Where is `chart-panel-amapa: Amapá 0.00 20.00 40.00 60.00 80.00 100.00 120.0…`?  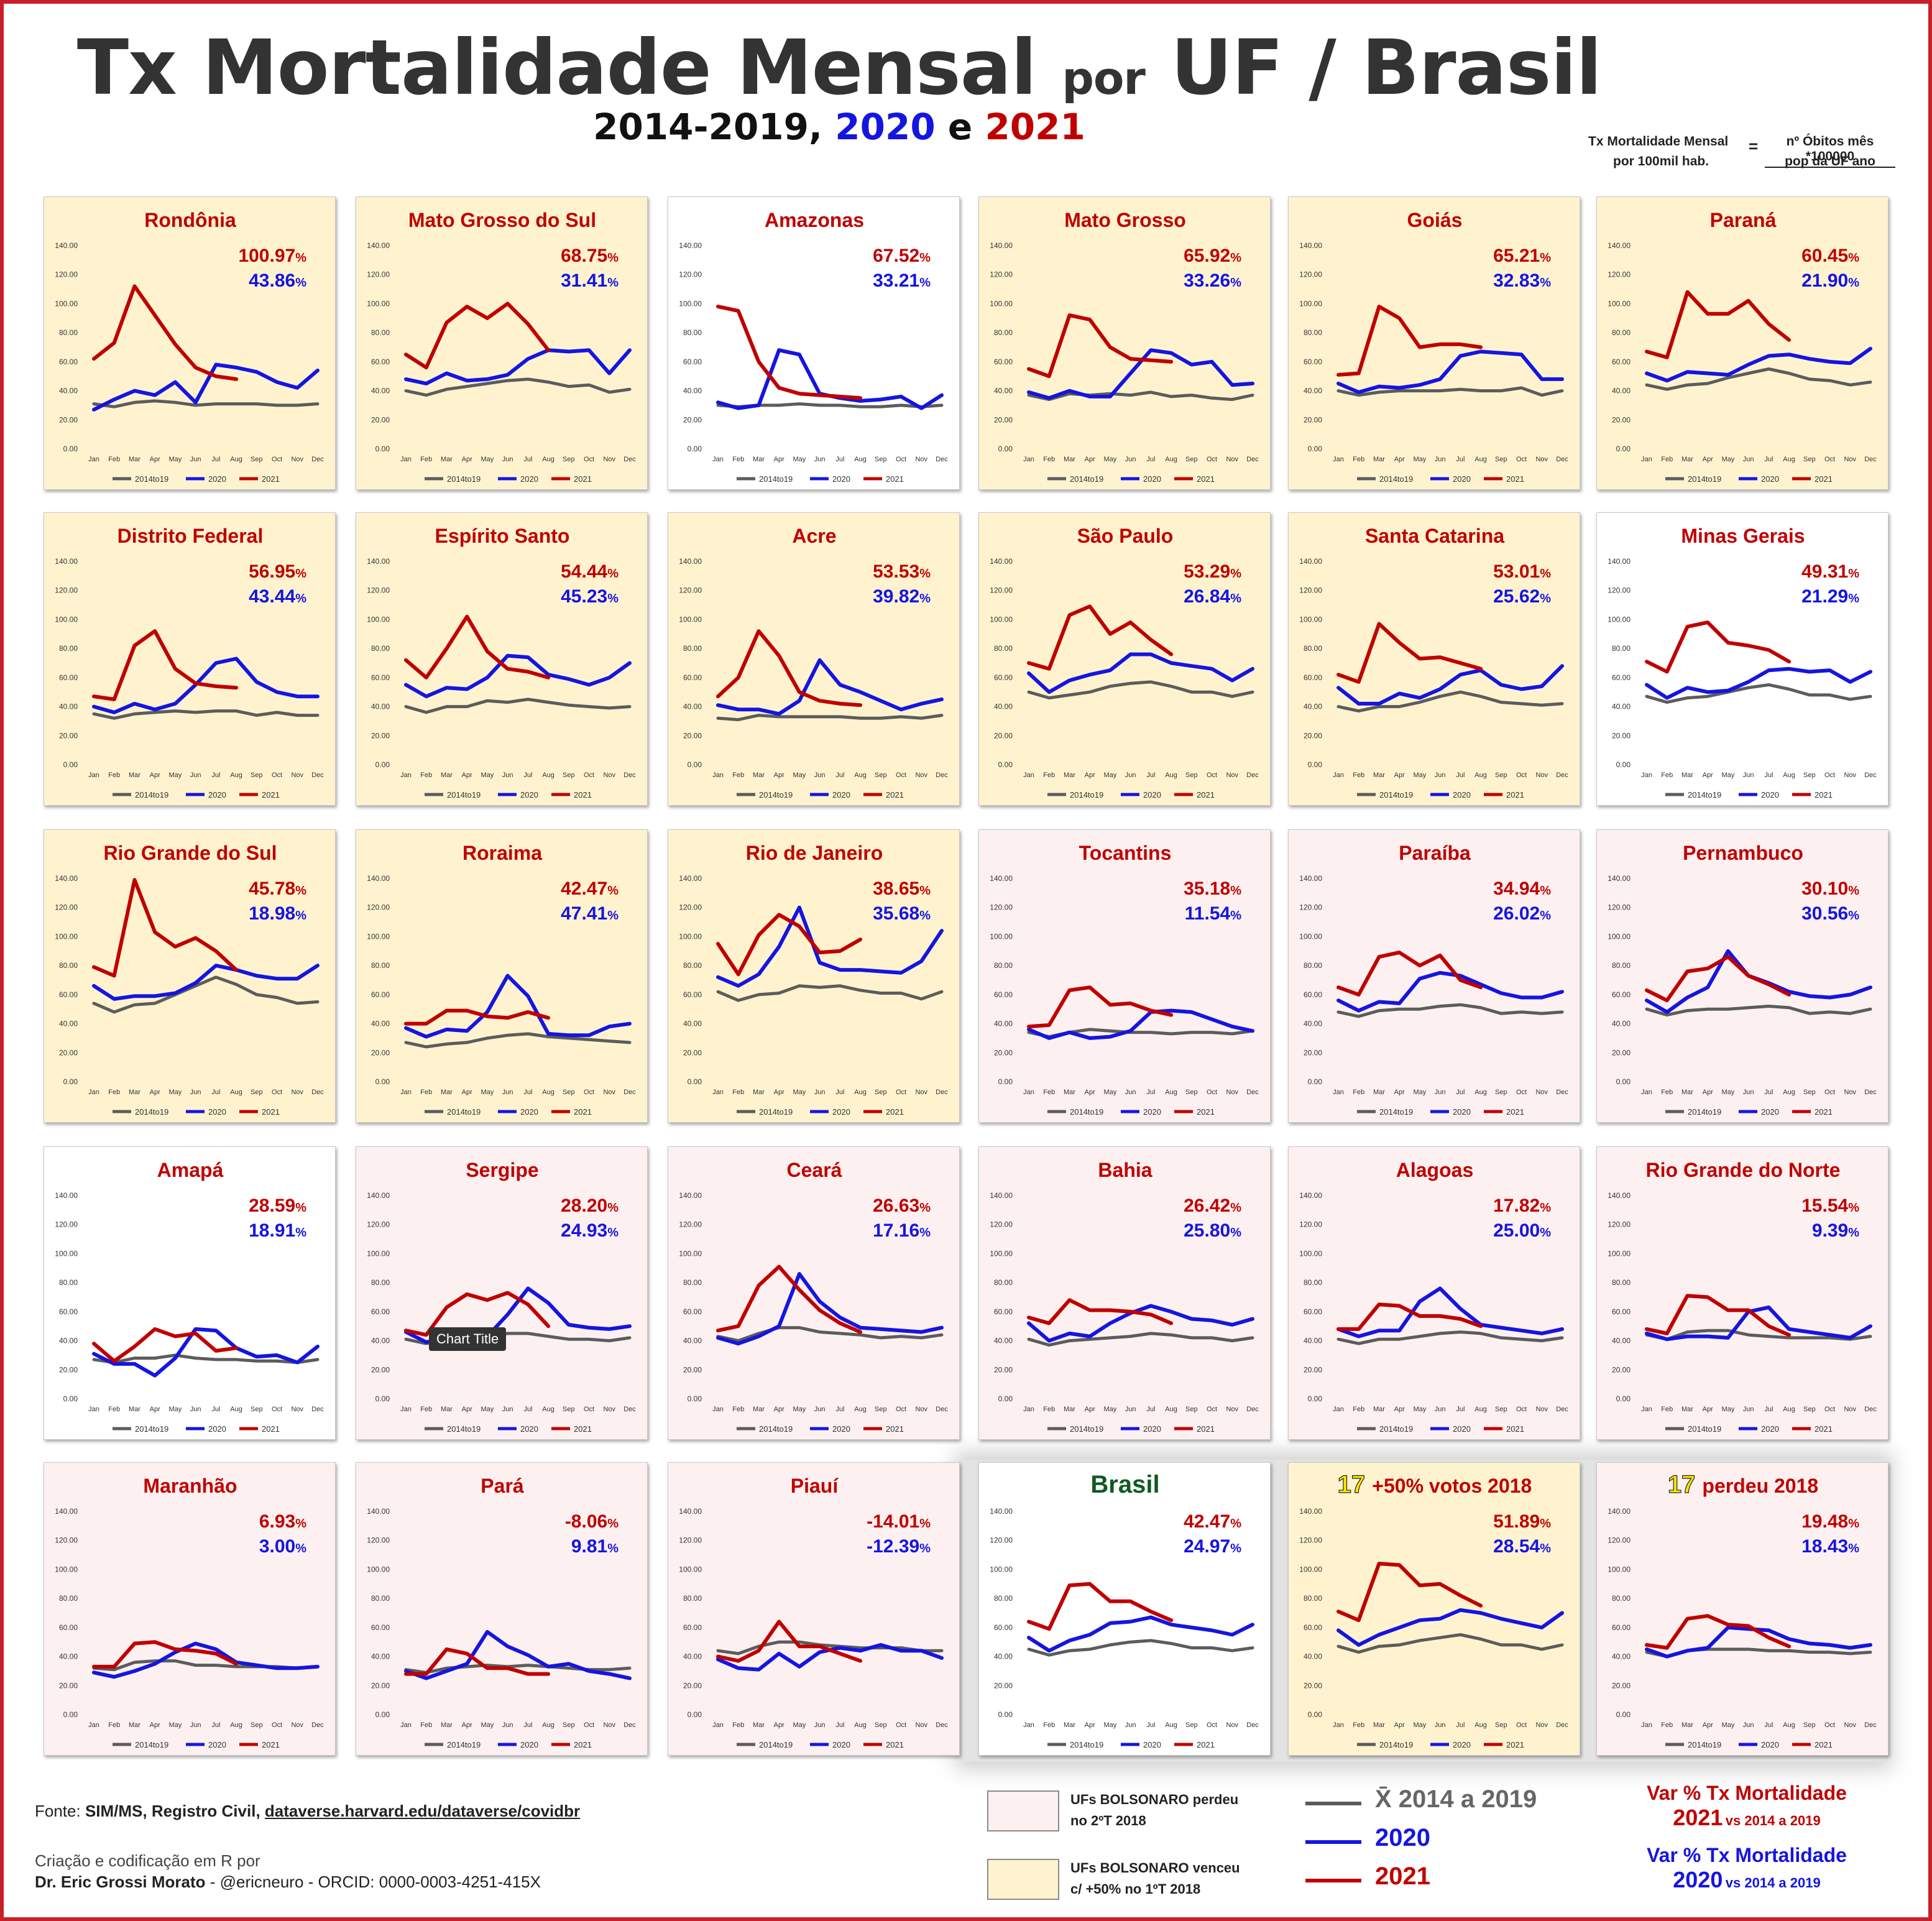
chart-panel-amapa: Amapá 0.00 20.00 40.00 60.00 80.00 100.00 120.0… is located at coordinates (190, 1293).